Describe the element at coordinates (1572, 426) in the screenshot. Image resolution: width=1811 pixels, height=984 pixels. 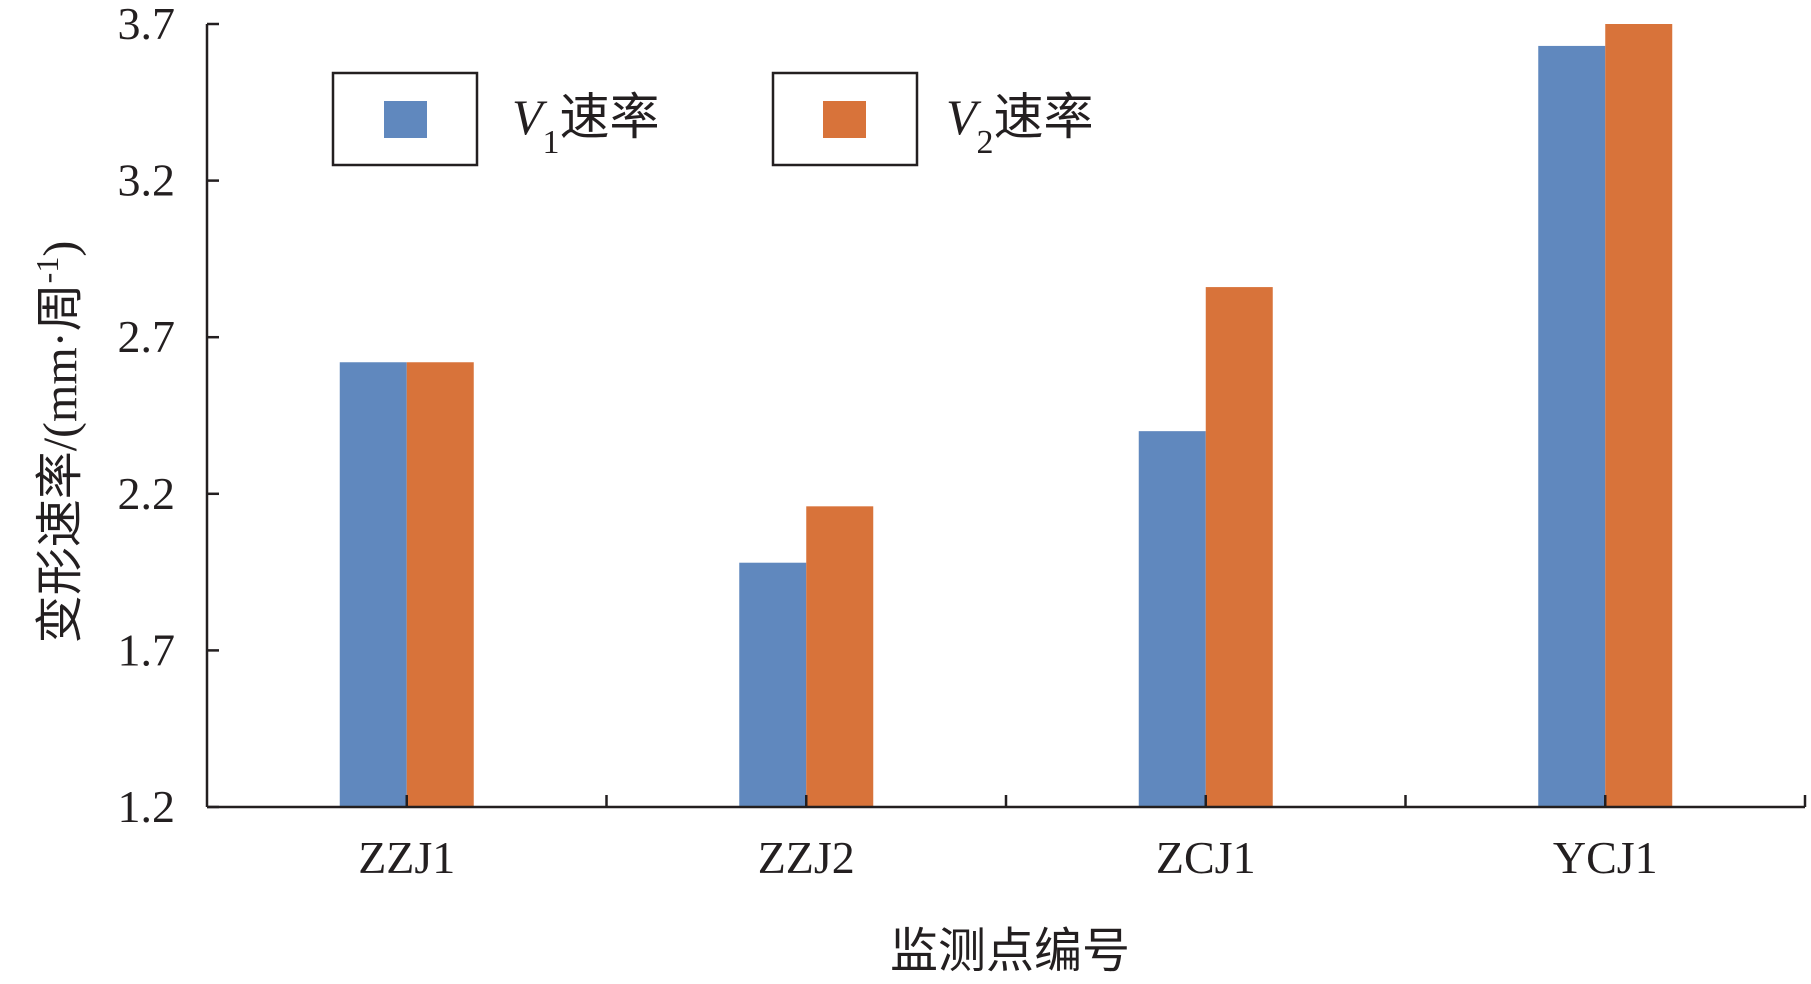
I see `bar-series-1-ycj1` at that location.